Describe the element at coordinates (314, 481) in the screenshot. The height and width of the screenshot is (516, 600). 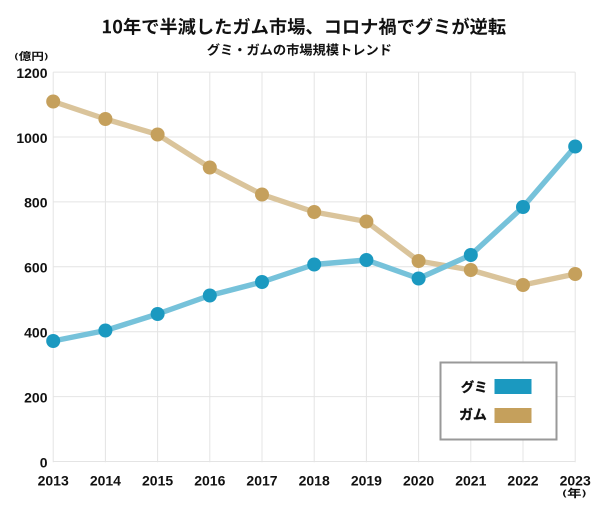
I see `svg-text: 2018` at that location.